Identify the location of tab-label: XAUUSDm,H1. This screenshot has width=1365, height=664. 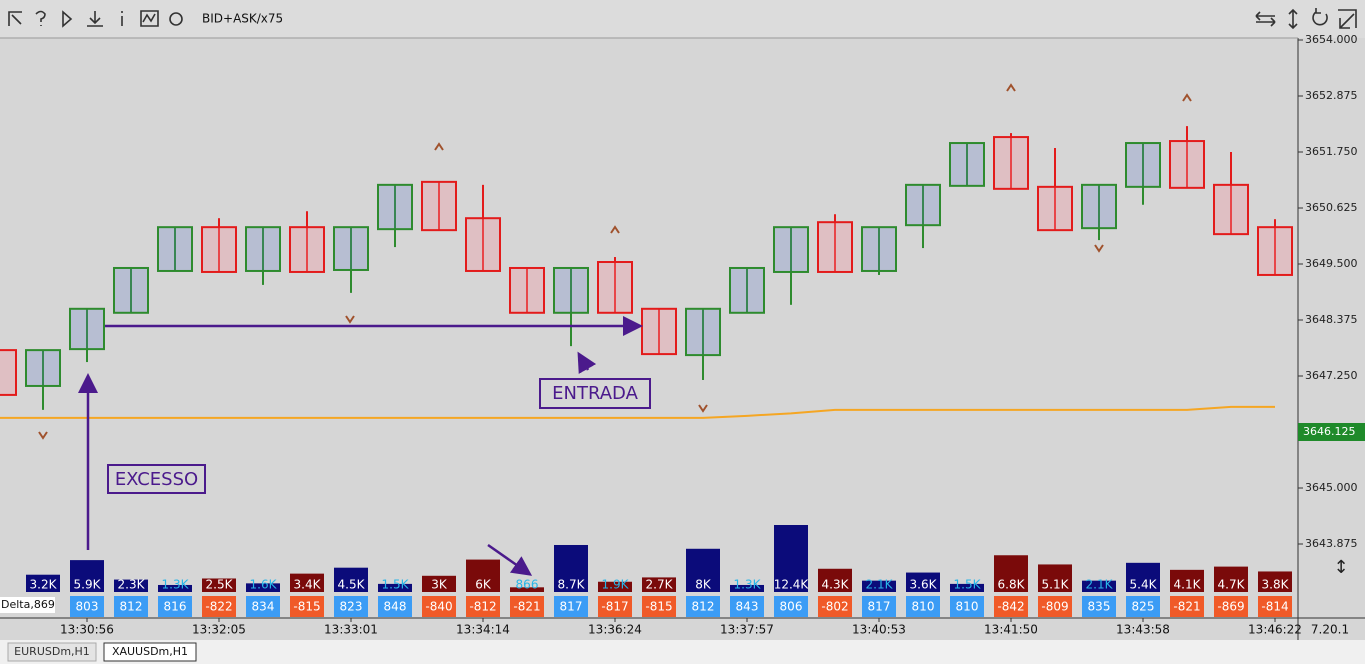
(150, 651).